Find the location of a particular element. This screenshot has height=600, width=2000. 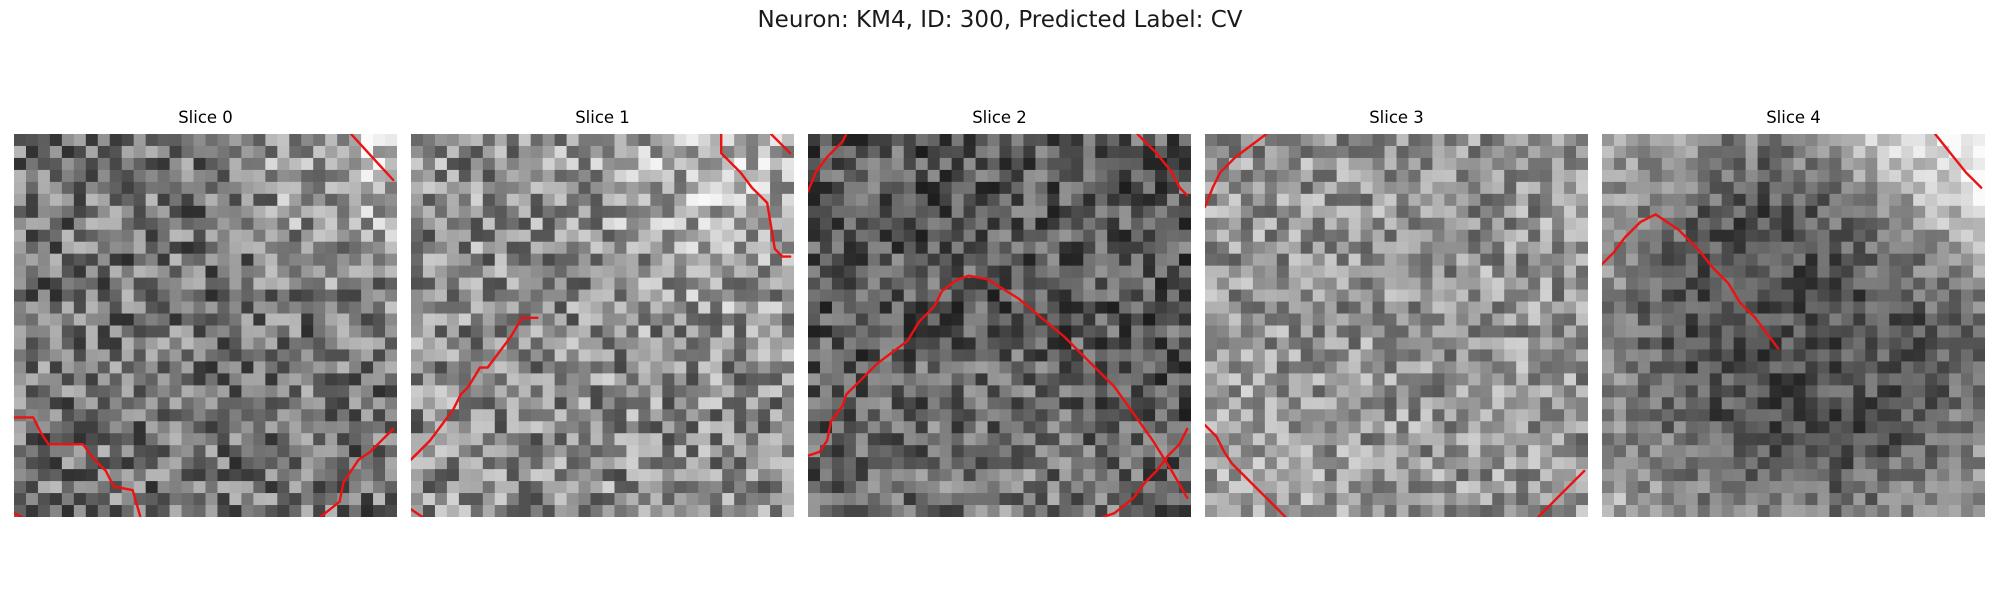

slice-0-image is located at coordinates (205, 325).